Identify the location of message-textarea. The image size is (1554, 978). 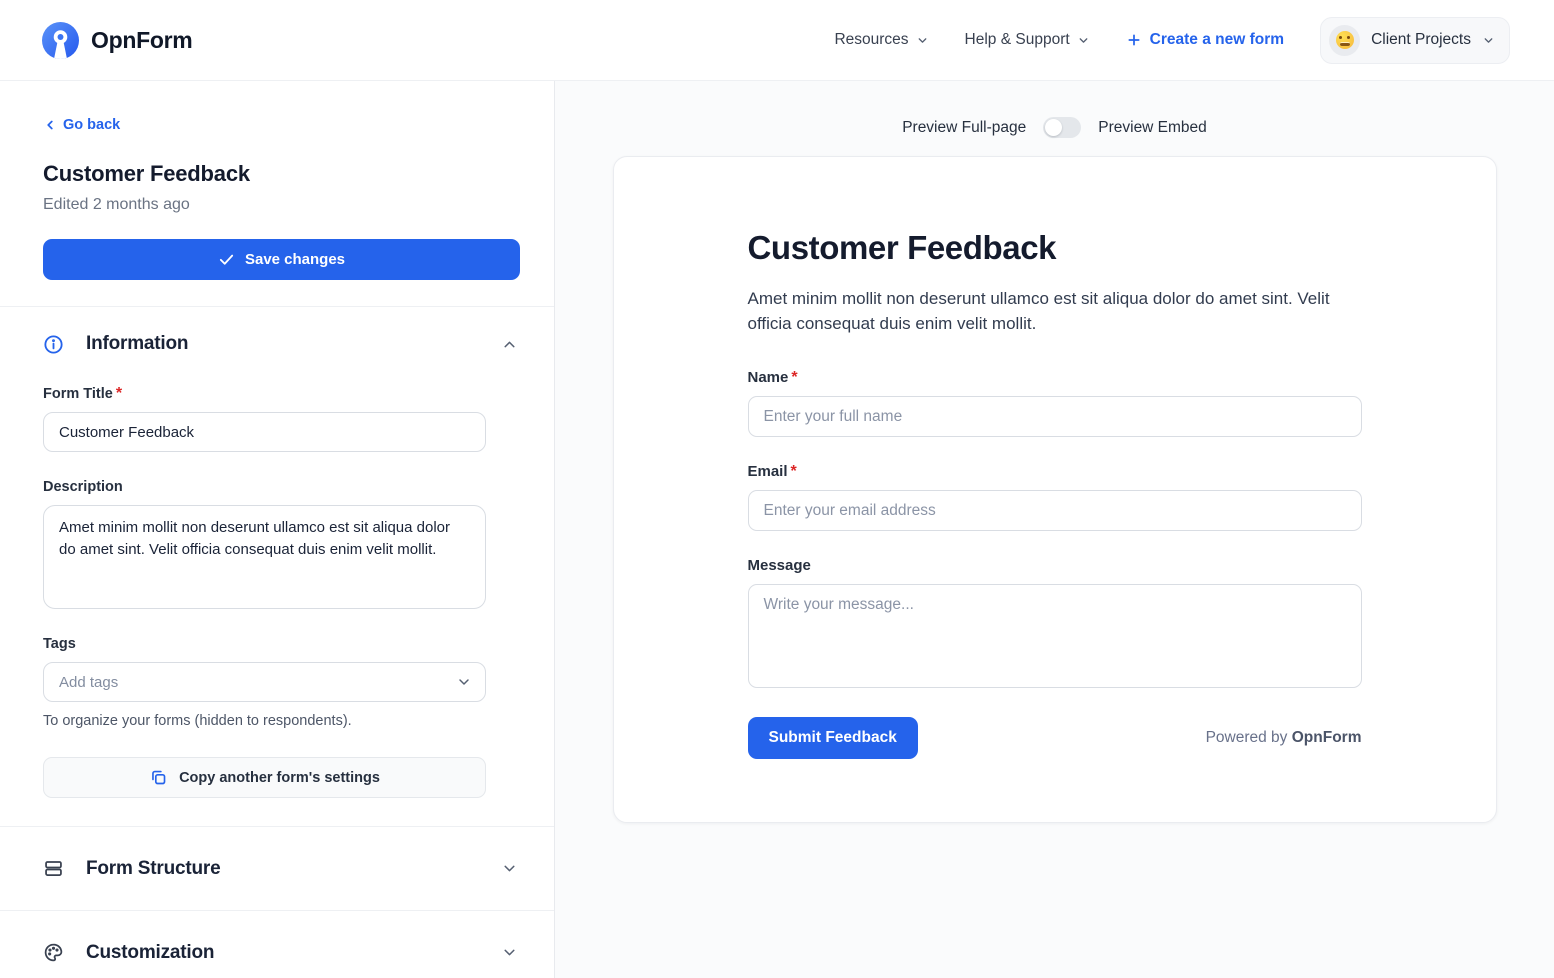
(1054, 636).